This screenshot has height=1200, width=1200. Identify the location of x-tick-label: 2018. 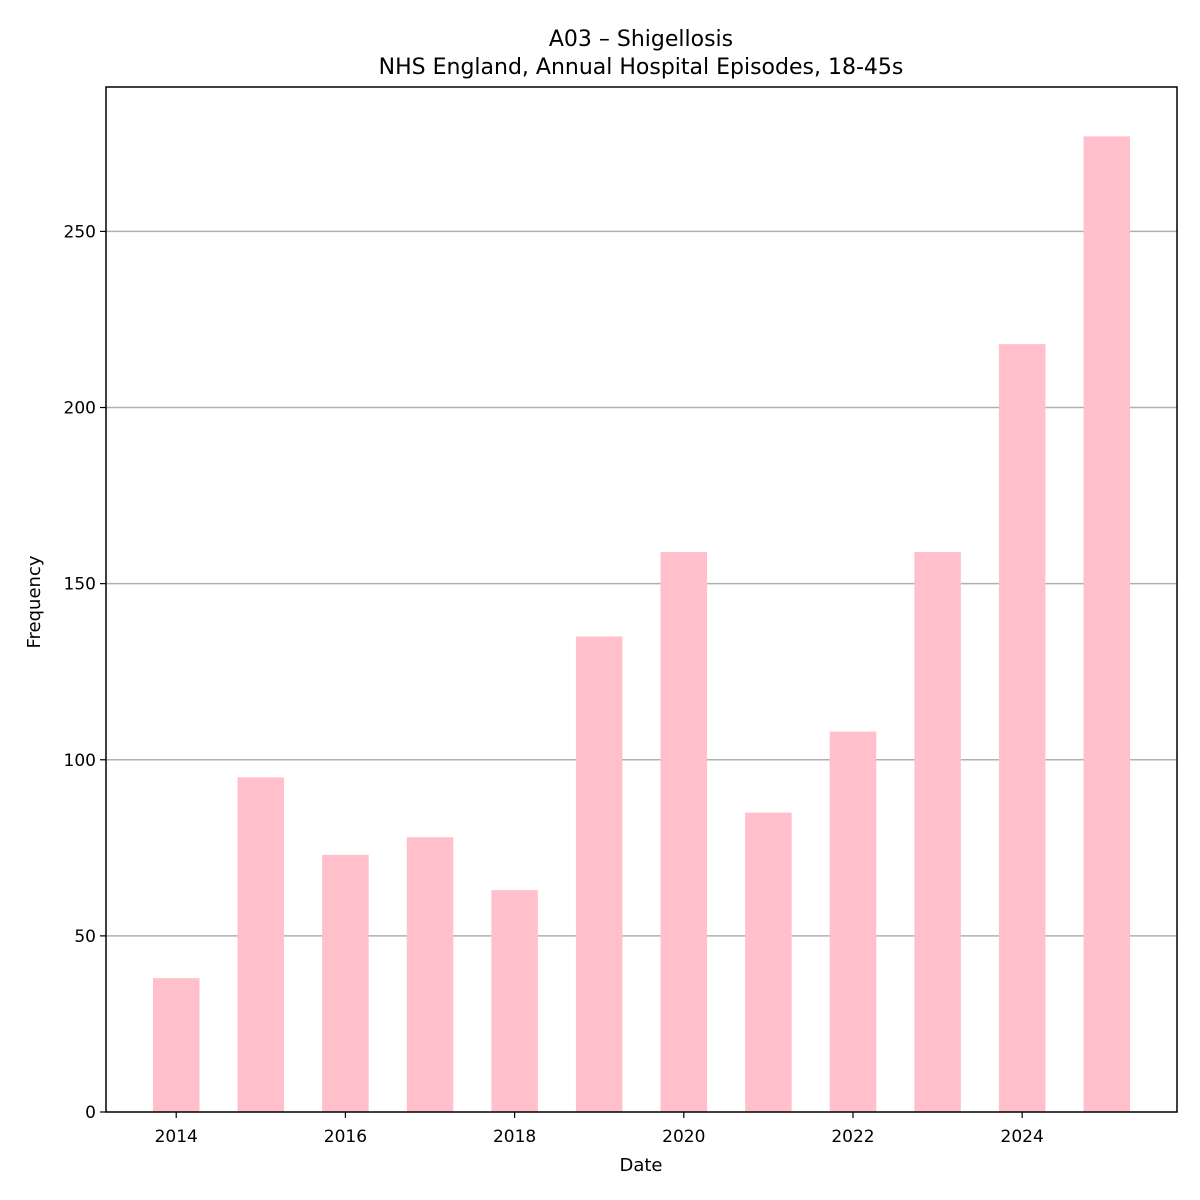
(514, 1137).